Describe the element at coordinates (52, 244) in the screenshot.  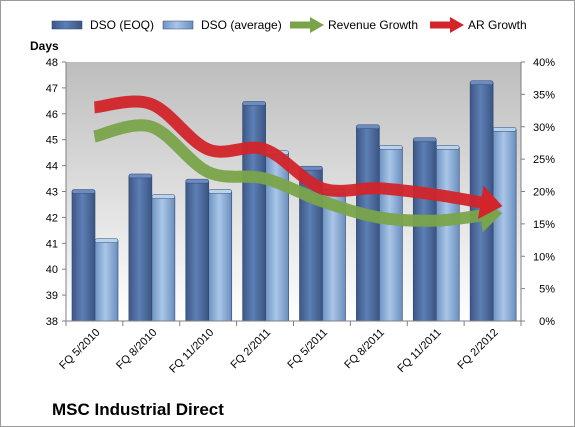
I see `y-left-tick-label: 41` at that location.